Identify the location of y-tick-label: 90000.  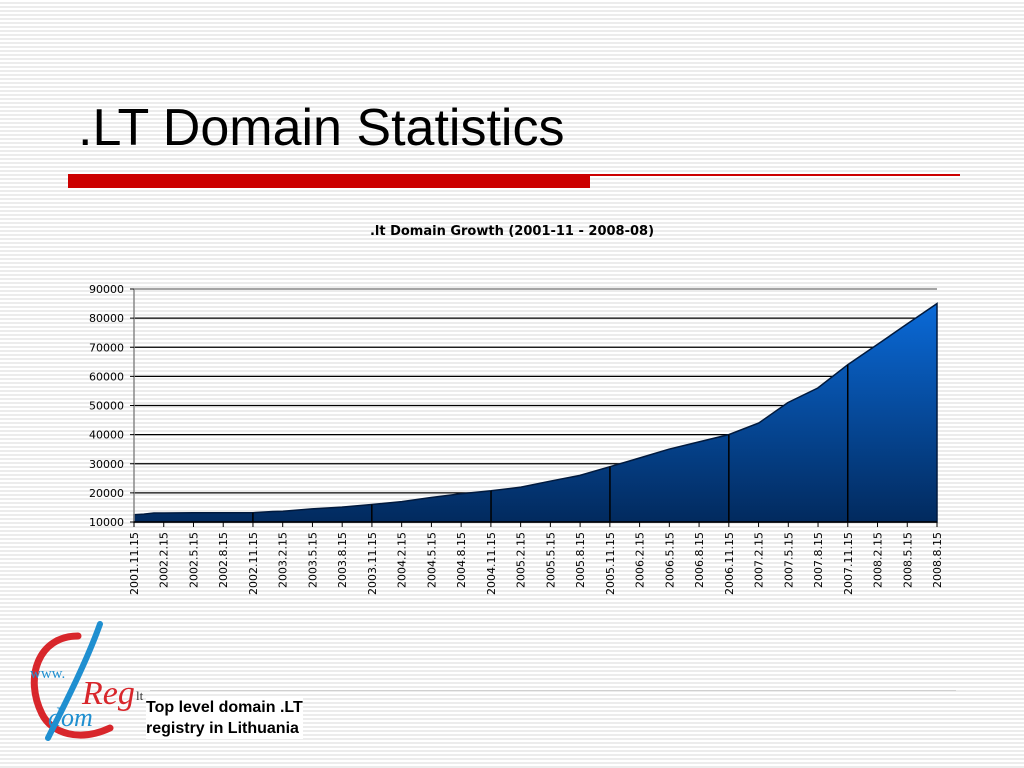
(106, 289).